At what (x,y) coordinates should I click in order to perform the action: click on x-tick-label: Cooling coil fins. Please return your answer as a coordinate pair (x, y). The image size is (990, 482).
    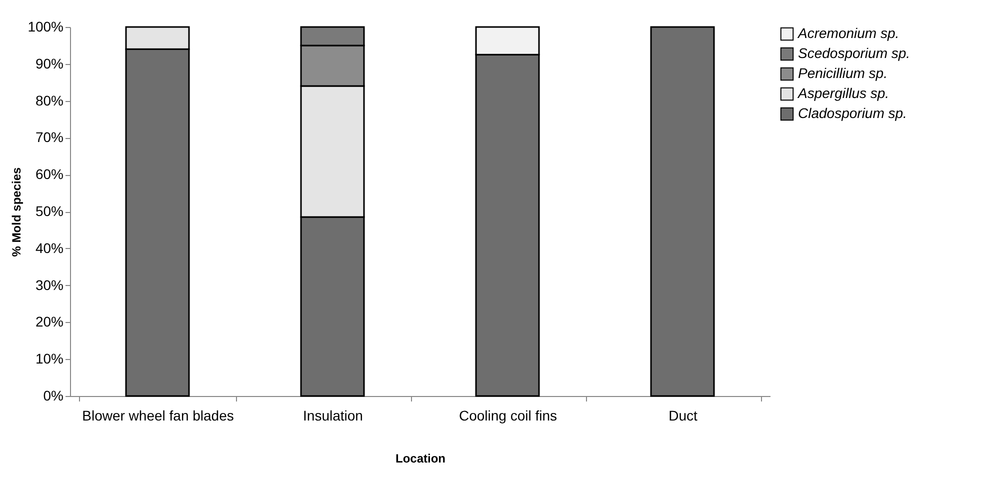
    Looking at the image, I should click on (508, 416).